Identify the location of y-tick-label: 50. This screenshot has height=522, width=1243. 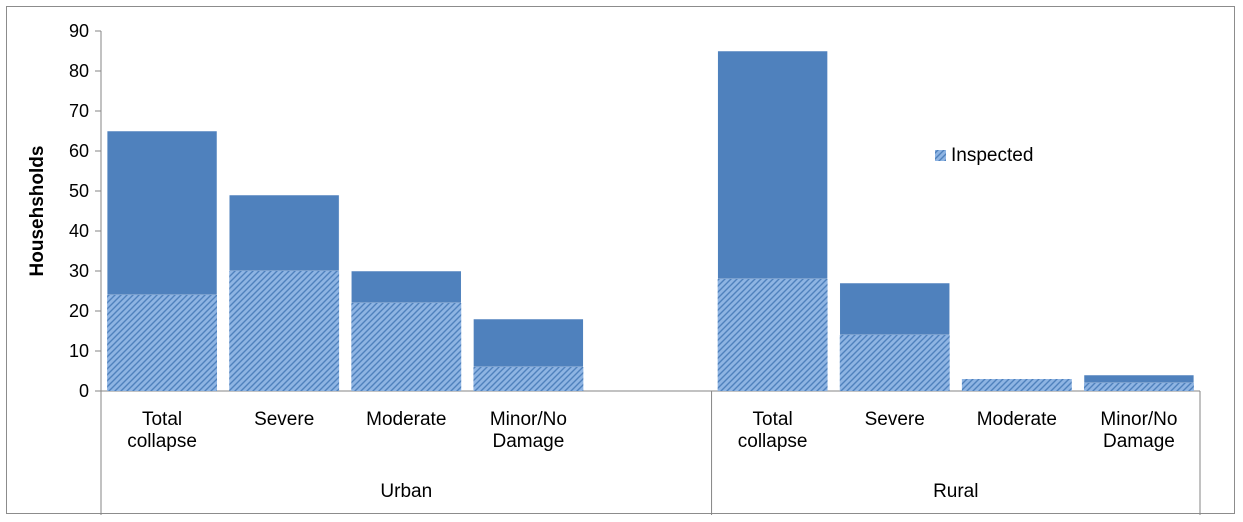
(79, 191).